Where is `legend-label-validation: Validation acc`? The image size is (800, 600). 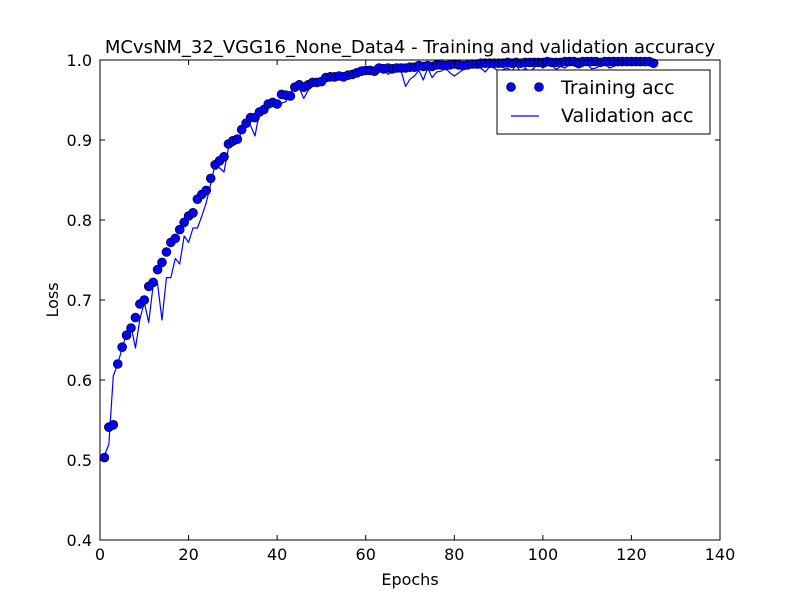 legend-label-validation: Validation acc is located at coordinates (627, 116).